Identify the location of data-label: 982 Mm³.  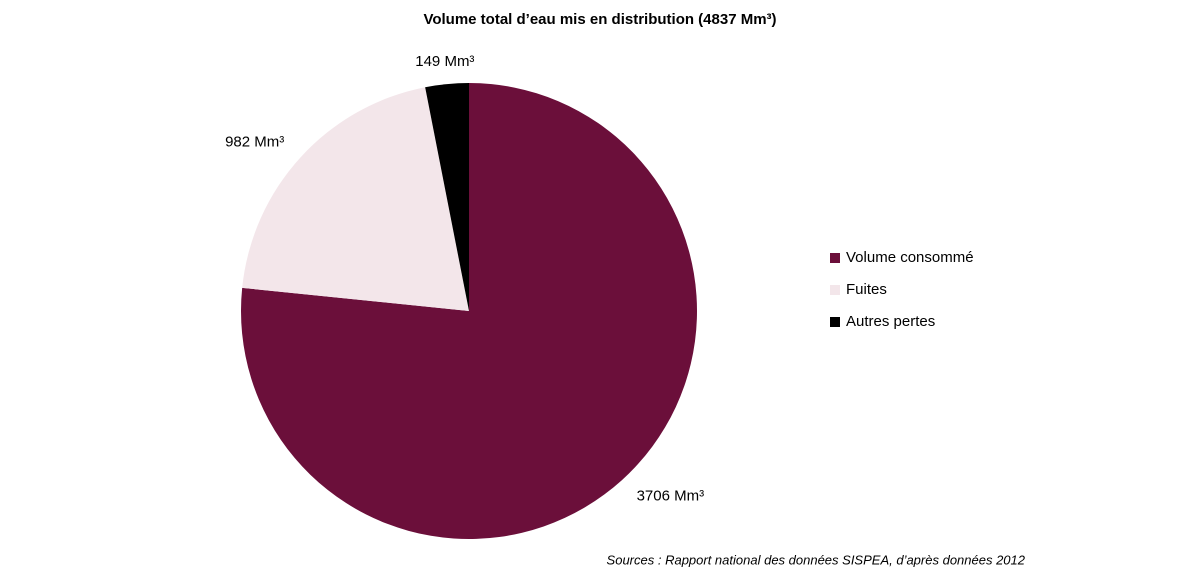
(254, 141).